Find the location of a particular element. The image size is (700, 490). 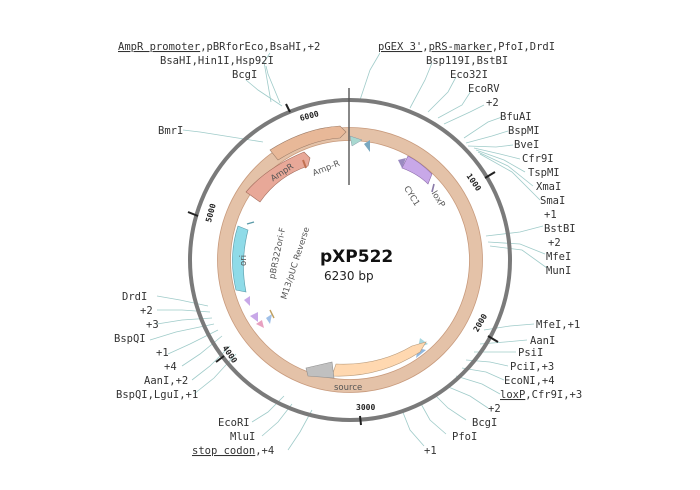

label-top-left-1: AmpR promoter,pBRforEco,BsaHI,+2 is located at coordinates (219, 47).